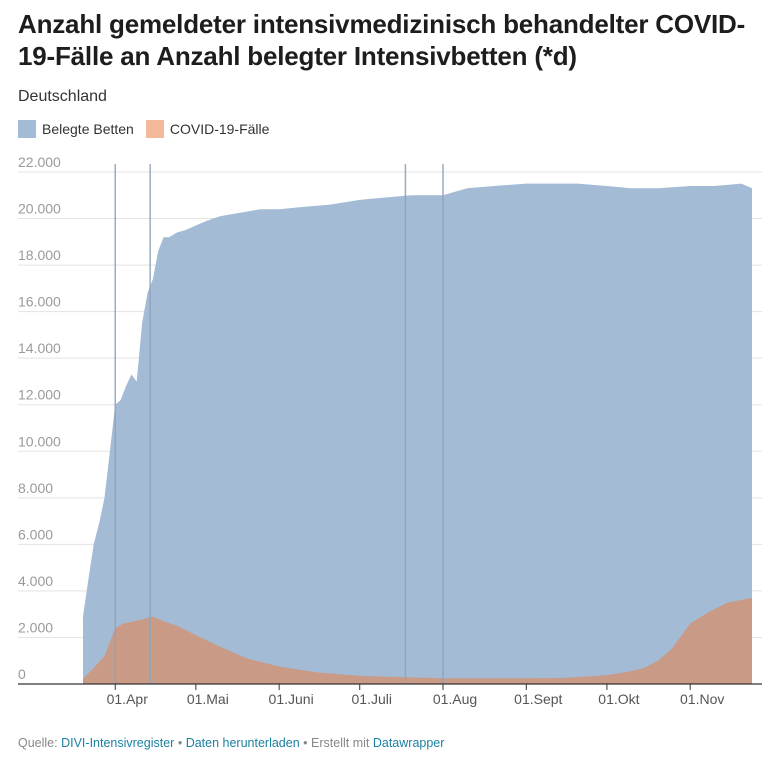 This screenshot has height=764, width=782. I want to click on source-link: DIVI-Intensivregister, so click(118, 743).